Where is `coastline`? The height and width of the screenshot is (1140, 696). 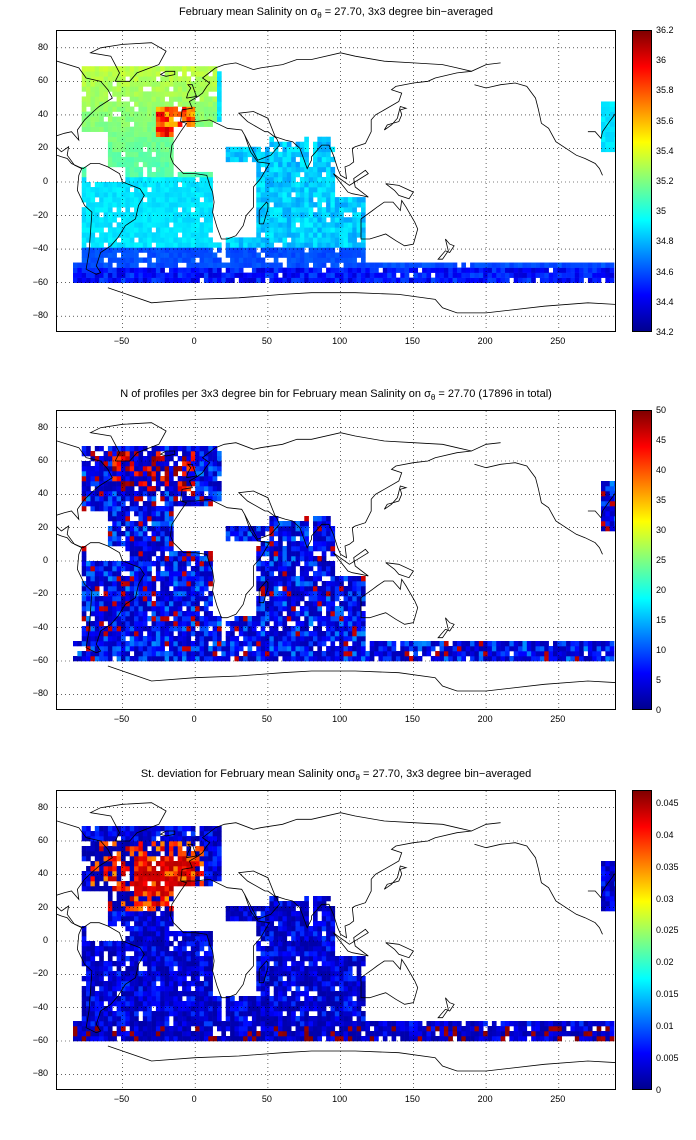 coastline is located at coordinates (351, 562).